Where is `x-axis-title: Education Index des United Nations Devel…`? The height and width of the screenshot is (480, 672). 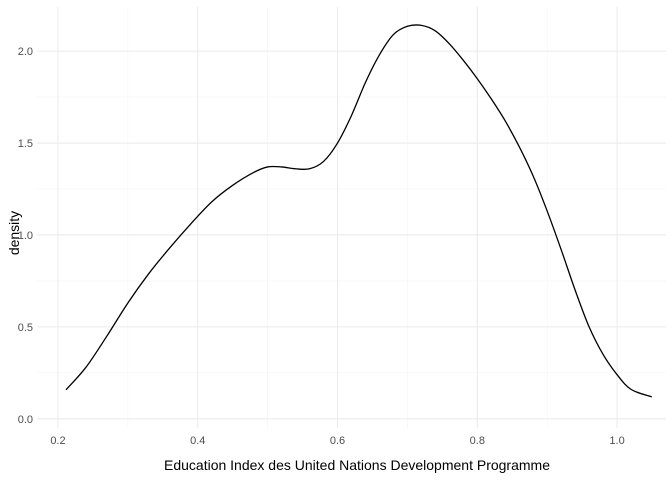
x-axis-title: Education Index des United Nations Devel… is located at coordinates (357, 465).